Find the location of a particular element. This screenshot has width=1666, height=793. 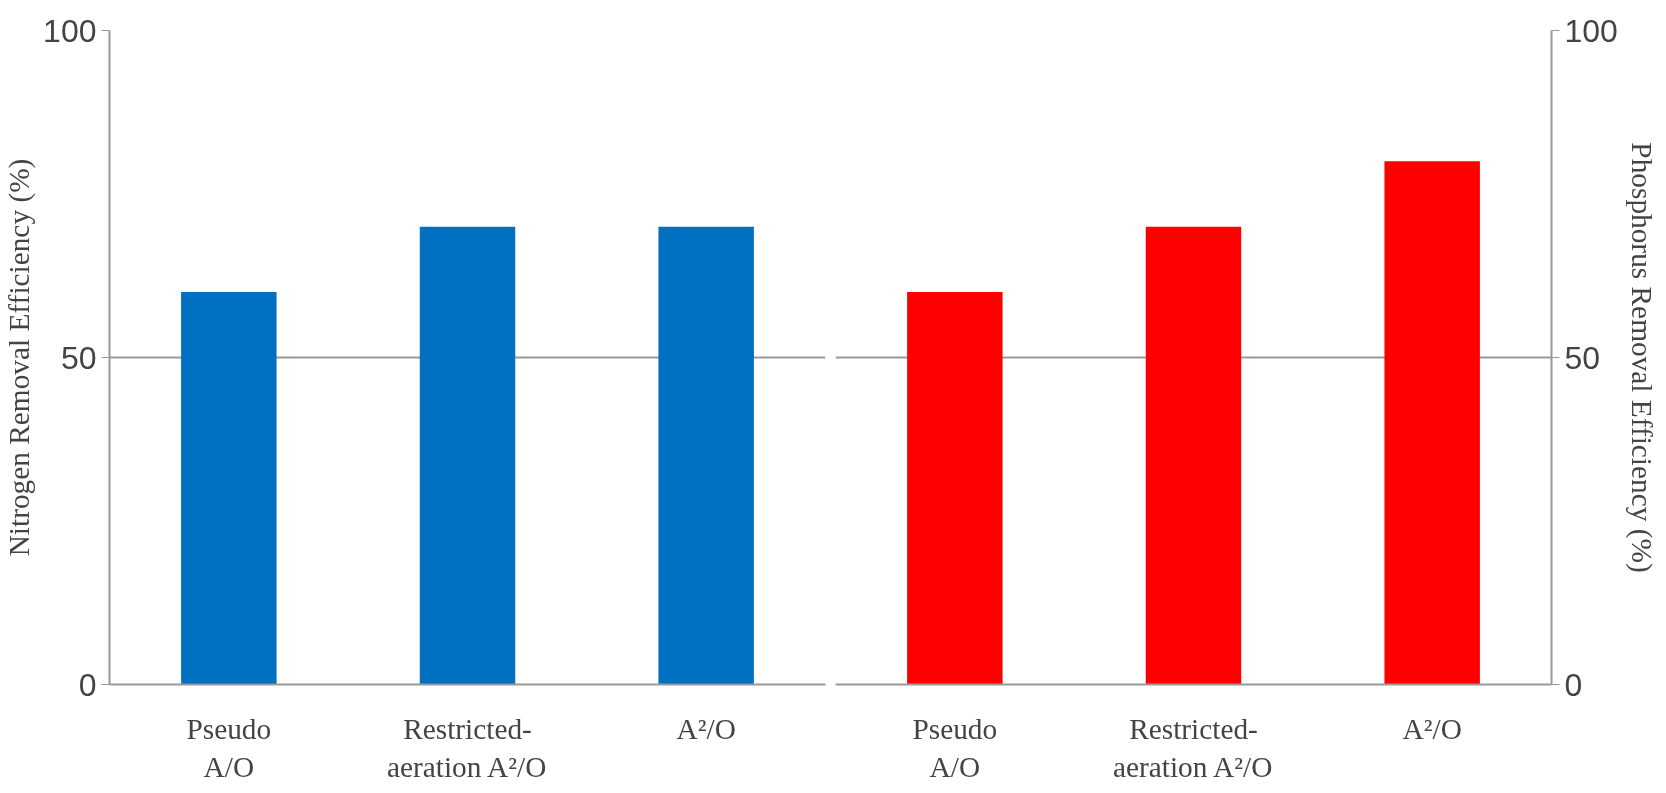

y2-axis-title: Phosphorus Removal Efficiency (%) is located at coordinates (1641, 357).